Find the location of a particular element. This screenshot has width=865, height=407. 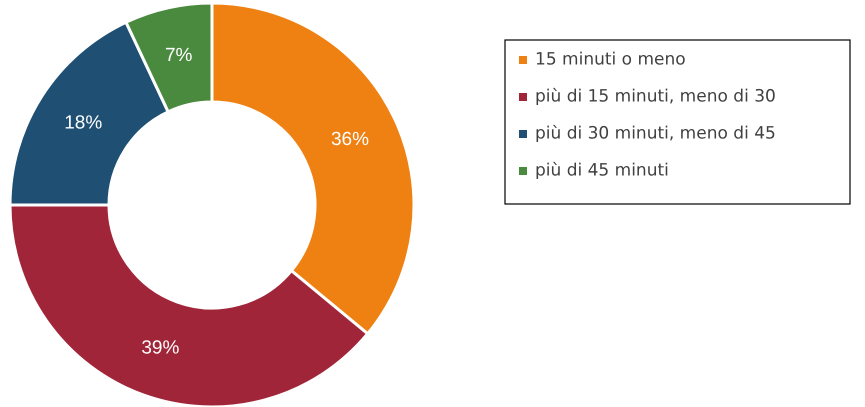

legend-label: più di 15 minuti, meno di 30 is located at coordinates (655, 96).